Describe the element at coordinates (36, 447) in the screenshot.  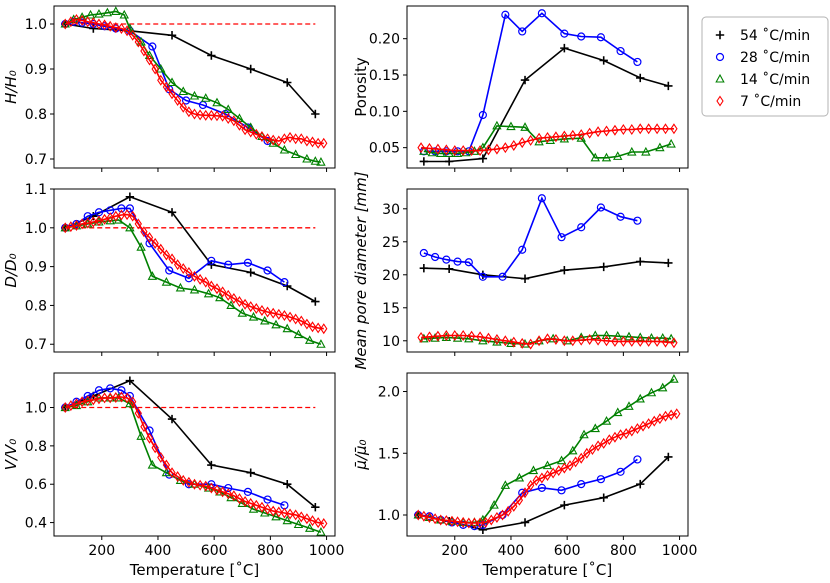
I see `y-tick-label: 0.8` at that location.